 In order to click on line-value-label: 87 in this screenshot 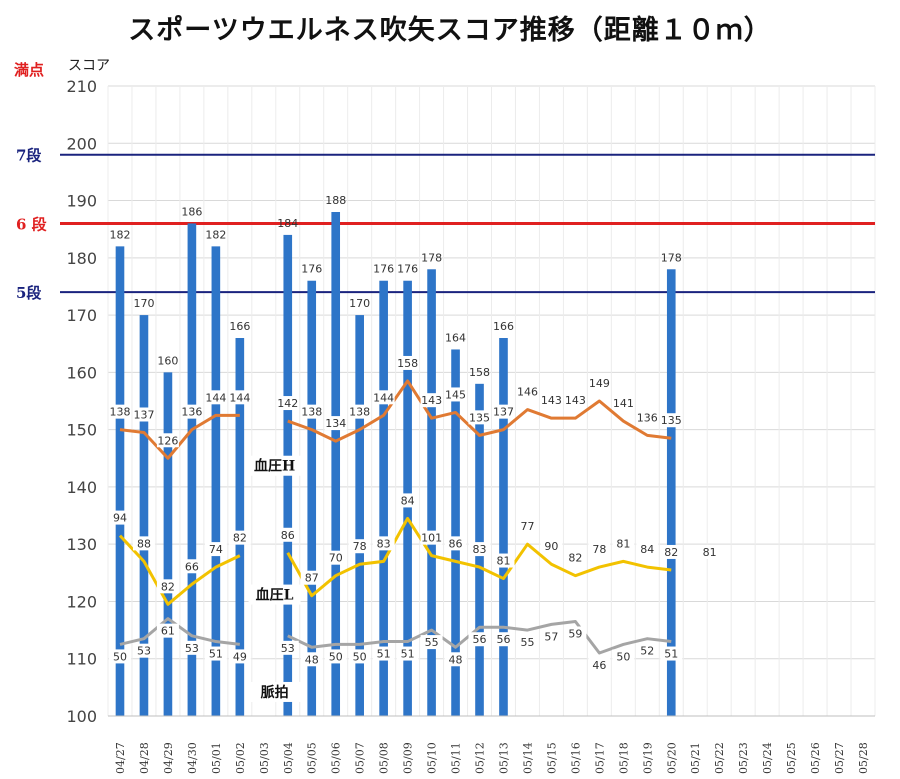, I will do `click(312, 578)`.